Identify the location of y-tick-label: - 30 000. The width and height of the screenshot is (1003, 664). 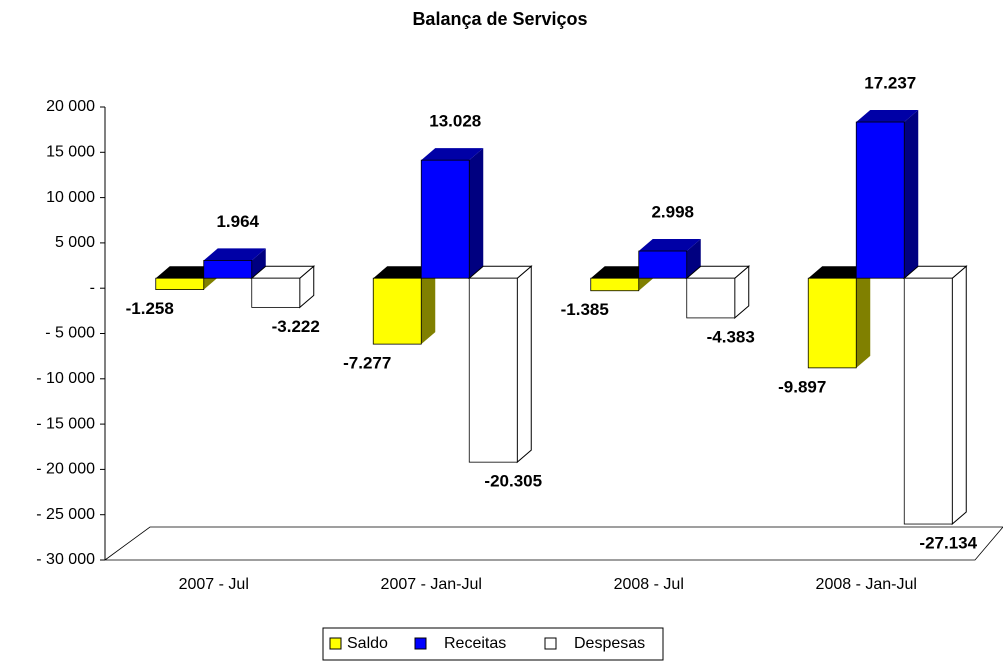
(65, 559).